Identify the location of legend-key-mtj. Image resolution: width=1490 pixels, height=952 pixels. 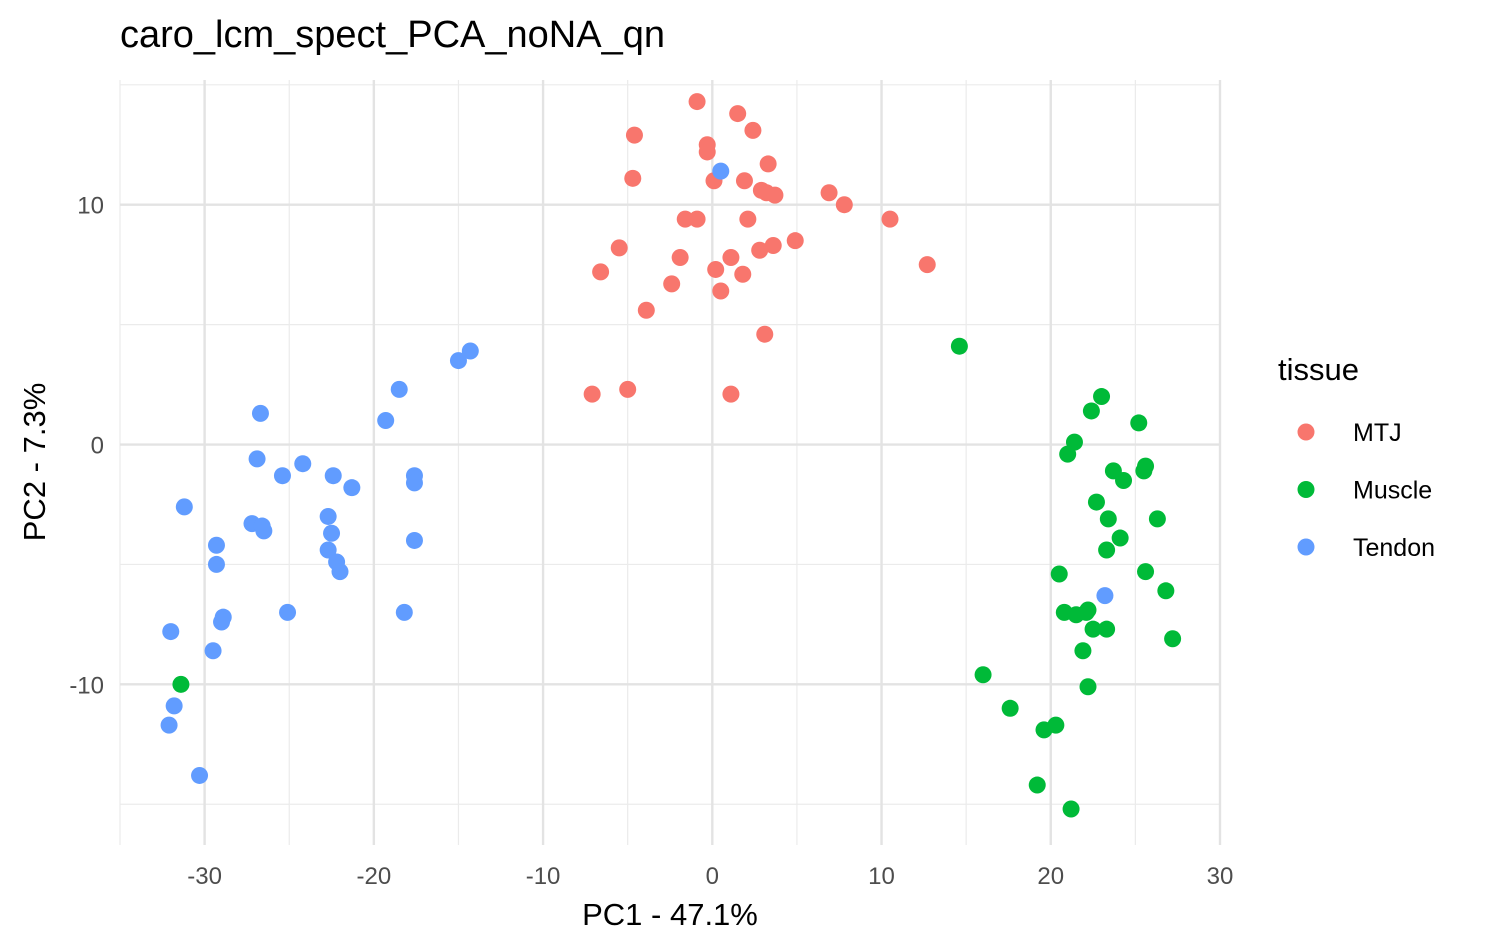
(1306, 432).